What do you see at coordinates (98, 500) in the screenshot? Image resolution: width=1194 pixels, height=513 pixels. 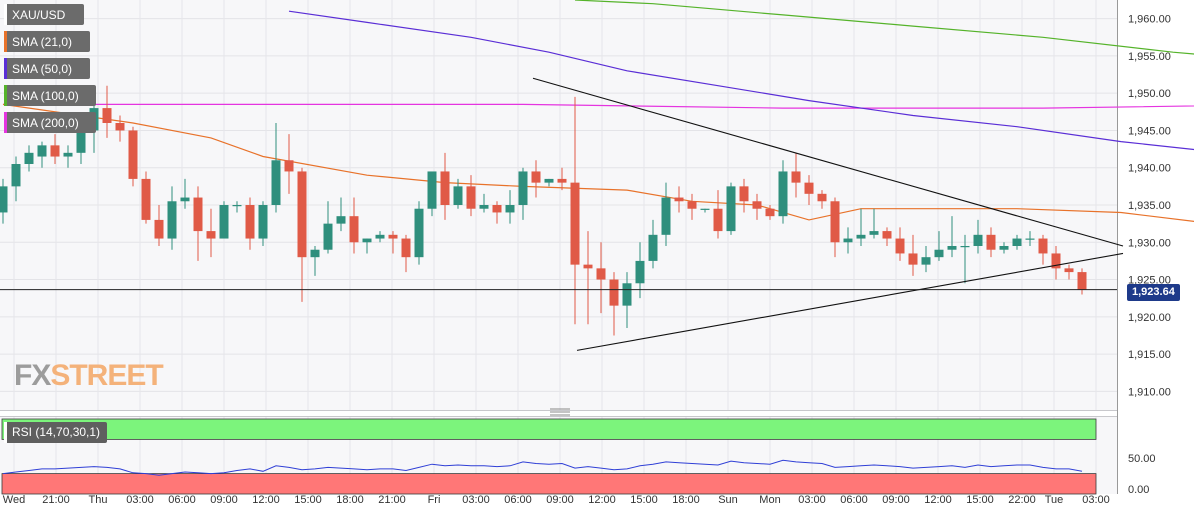 I see `x-tick-label: Thu` at bounding box center [98, 500].